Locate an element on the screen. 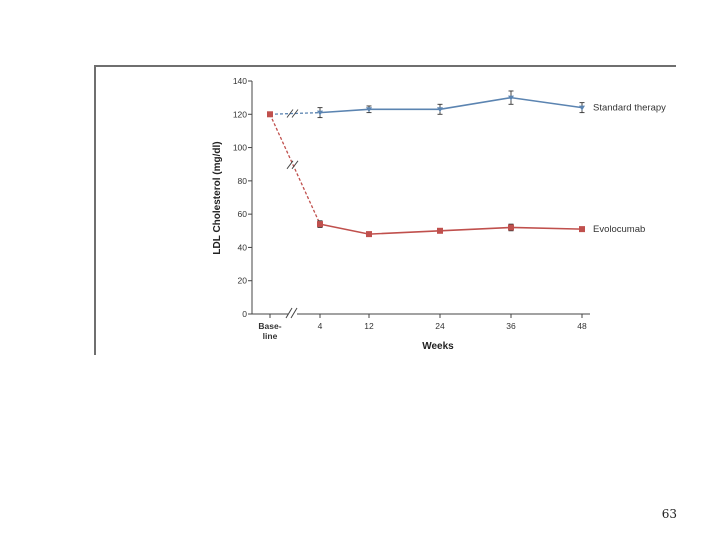  x-tick-label: 4 is located at coordinates (320, 326).